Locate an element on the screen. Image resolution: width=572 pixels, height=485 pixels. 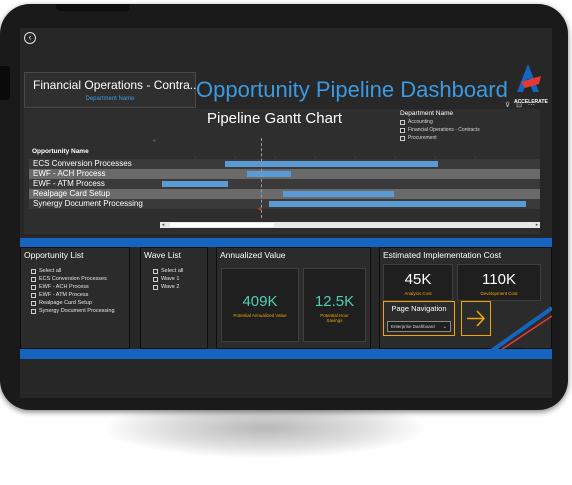
gantt-row-label: Realpage Card Setup is located at coordinates (71, 193).